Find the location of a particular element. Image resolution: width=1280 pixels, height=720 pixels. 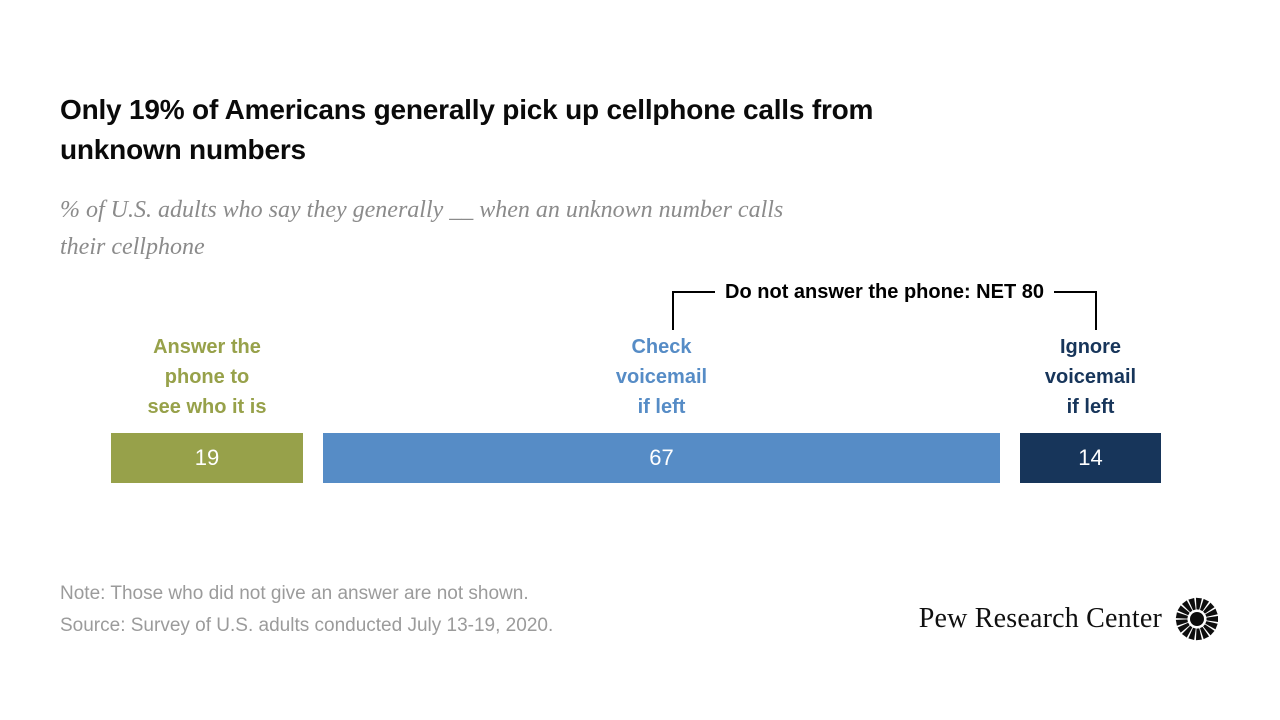

label-line: phone to is located at coordinates (207, 377).